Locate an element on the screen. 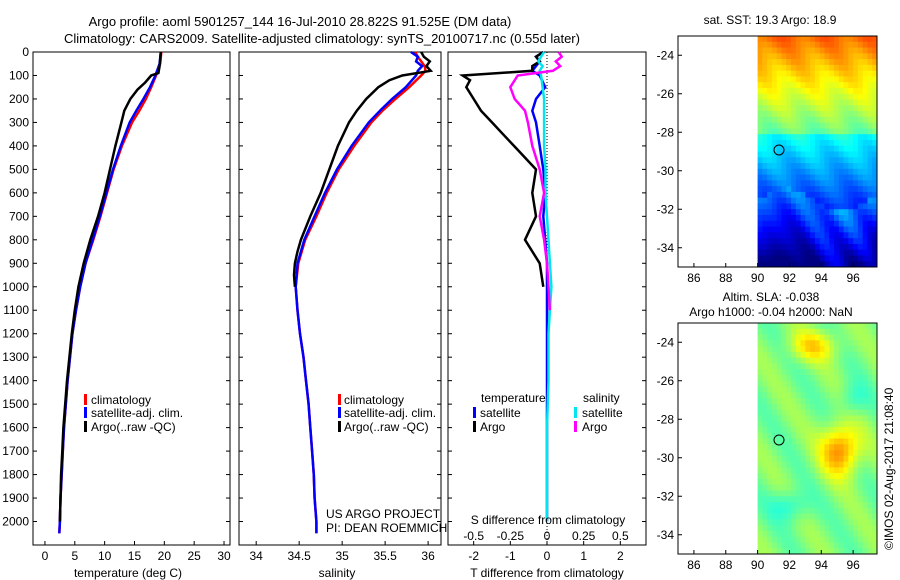  profile-line-salinity-argo is located at coordinates (536, 181).